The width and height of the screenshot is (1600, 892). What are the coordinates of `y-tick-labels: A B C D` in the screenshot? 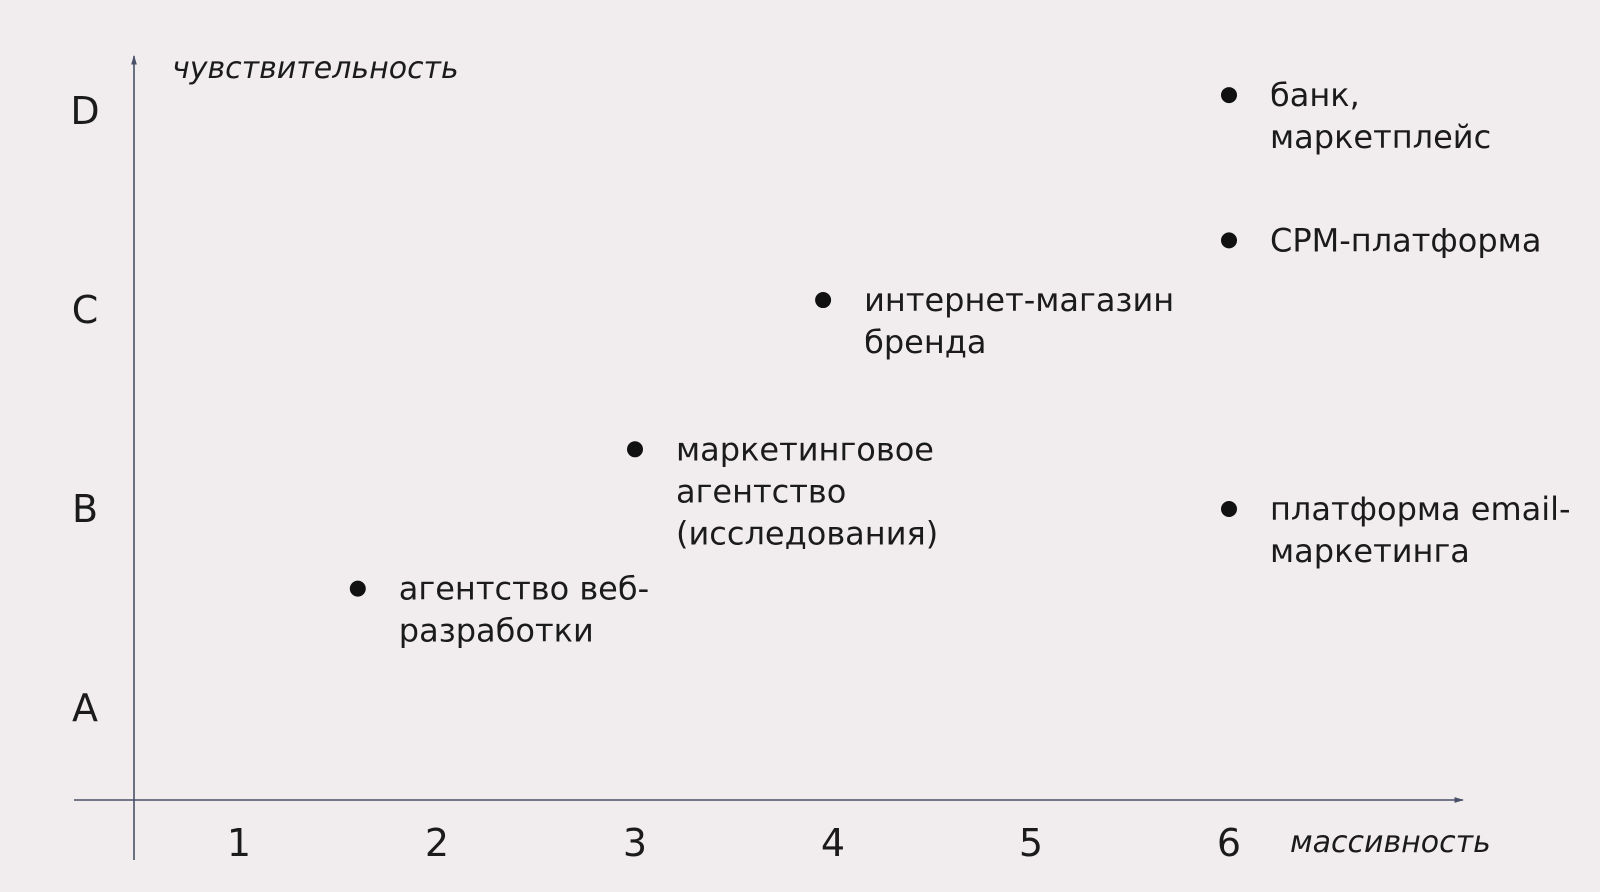 It's located at (84, 409).